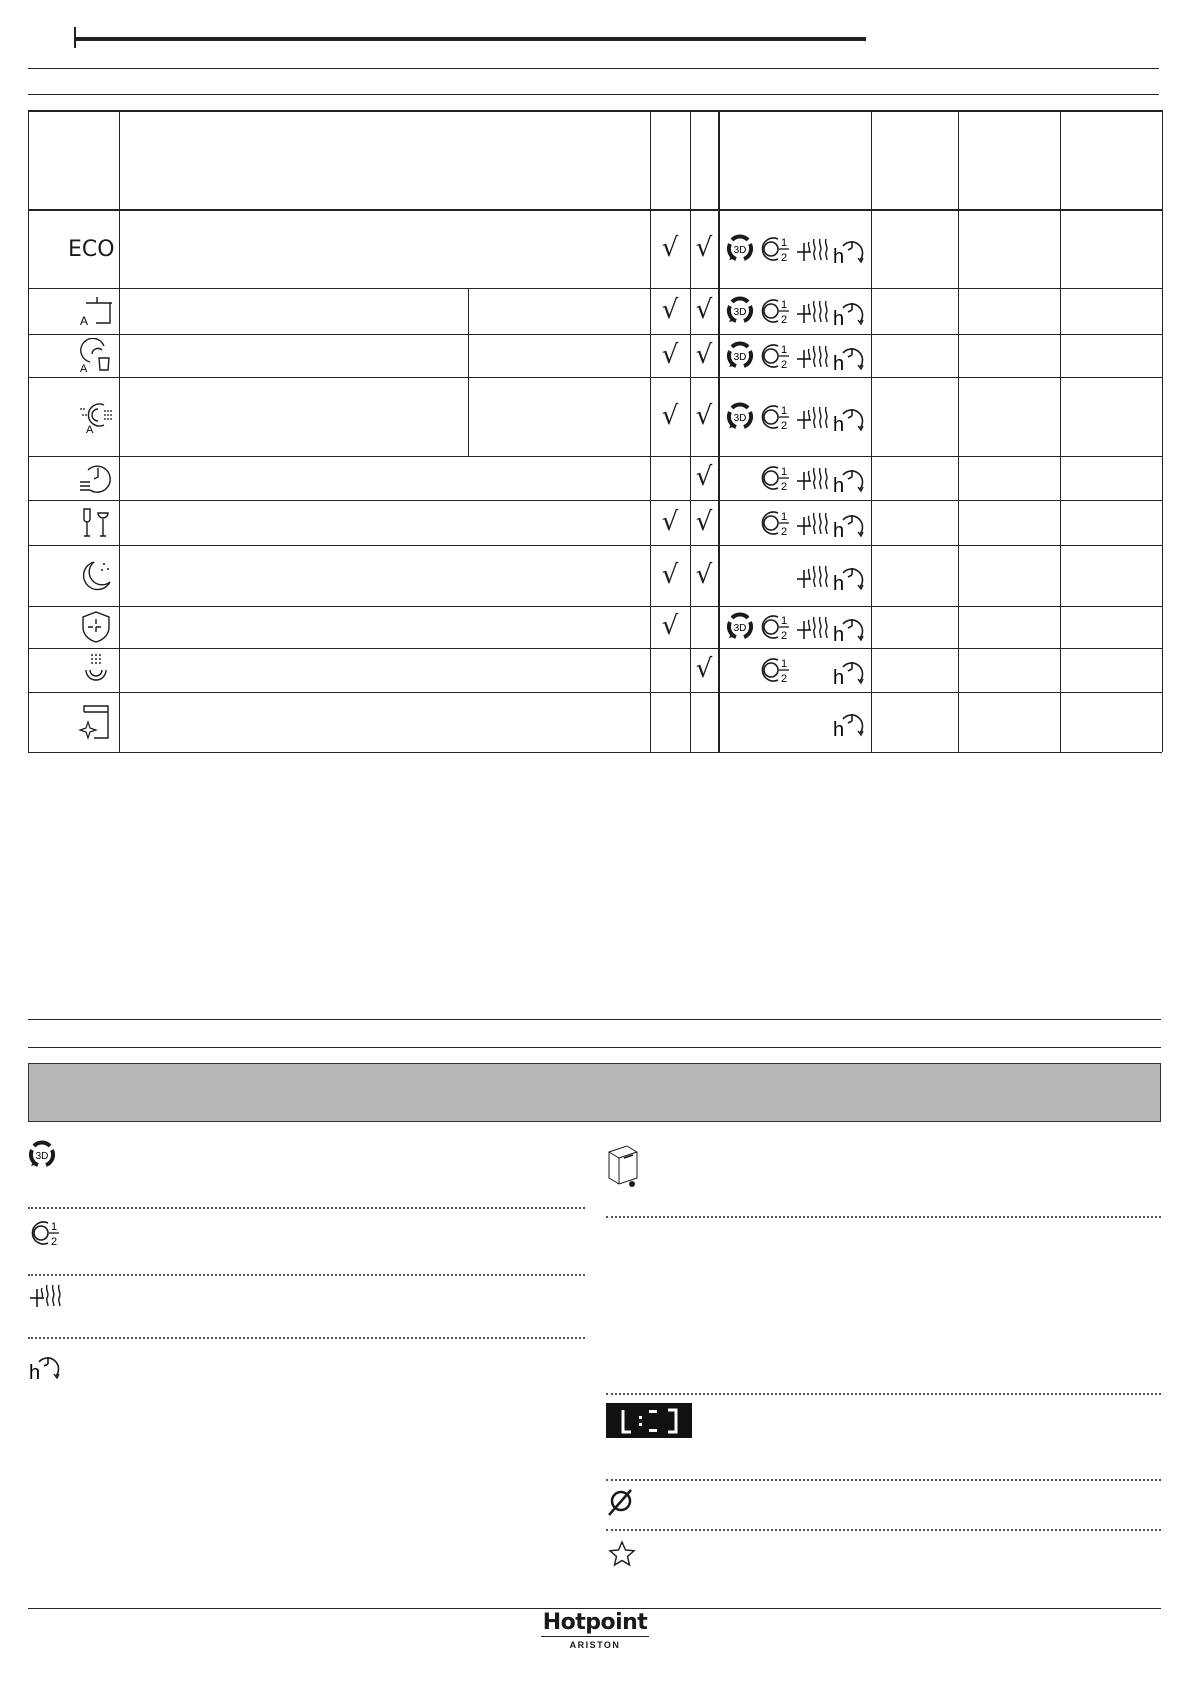  I want to click on glass-auto-icon: A, so click(96, 355).